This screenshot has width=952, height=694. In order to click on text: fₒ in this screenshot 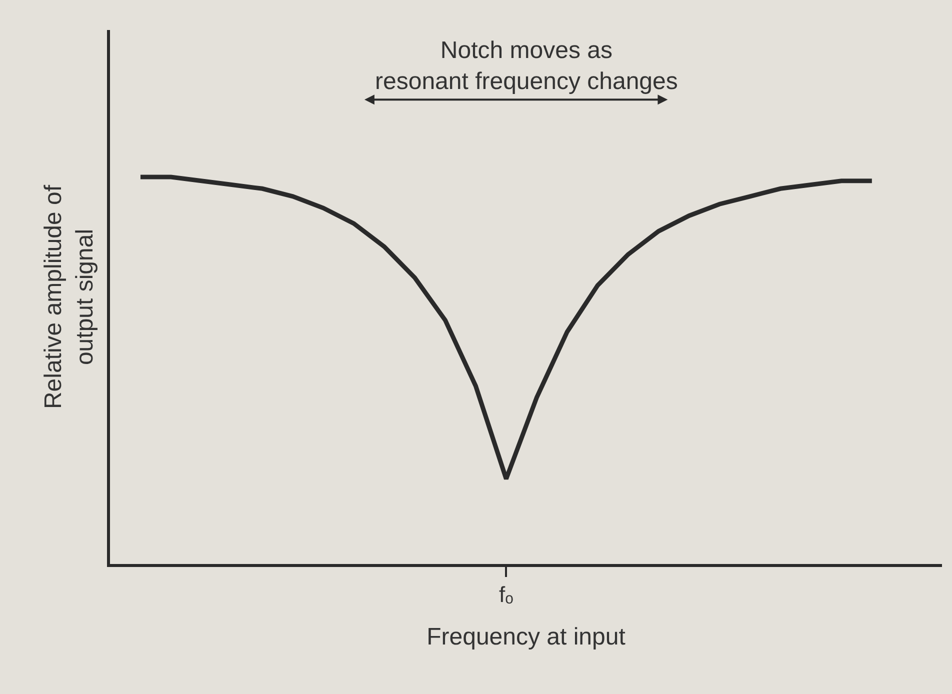, I will do `click(506, 594)`.